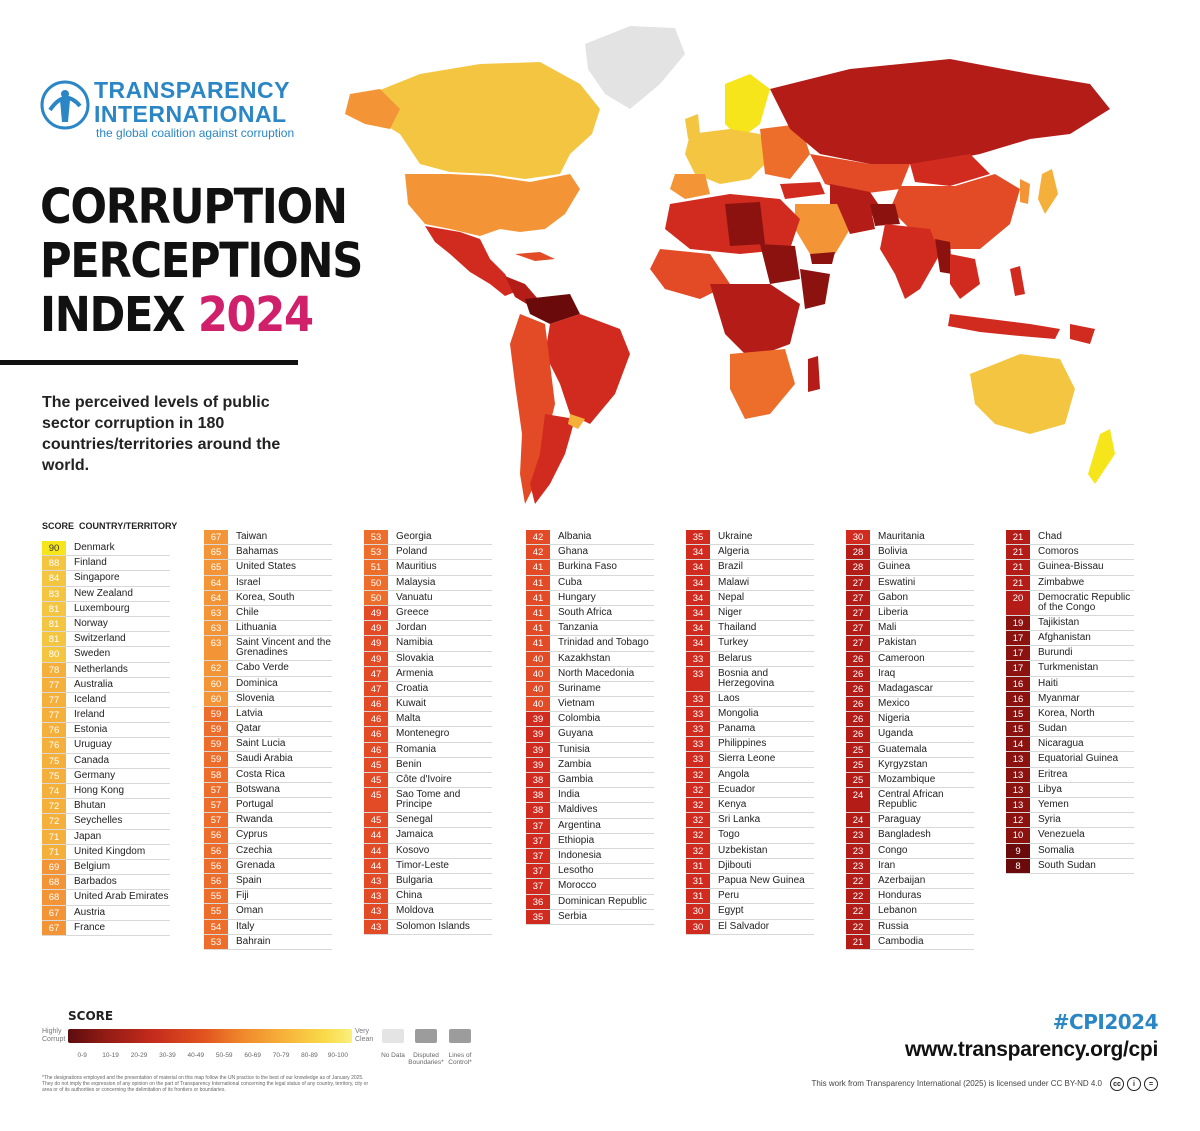 Image resolution: width=1200 pixels, height=1131 pixels. I want to click on country-cell: Turkmenistan, so click(1068, 668).